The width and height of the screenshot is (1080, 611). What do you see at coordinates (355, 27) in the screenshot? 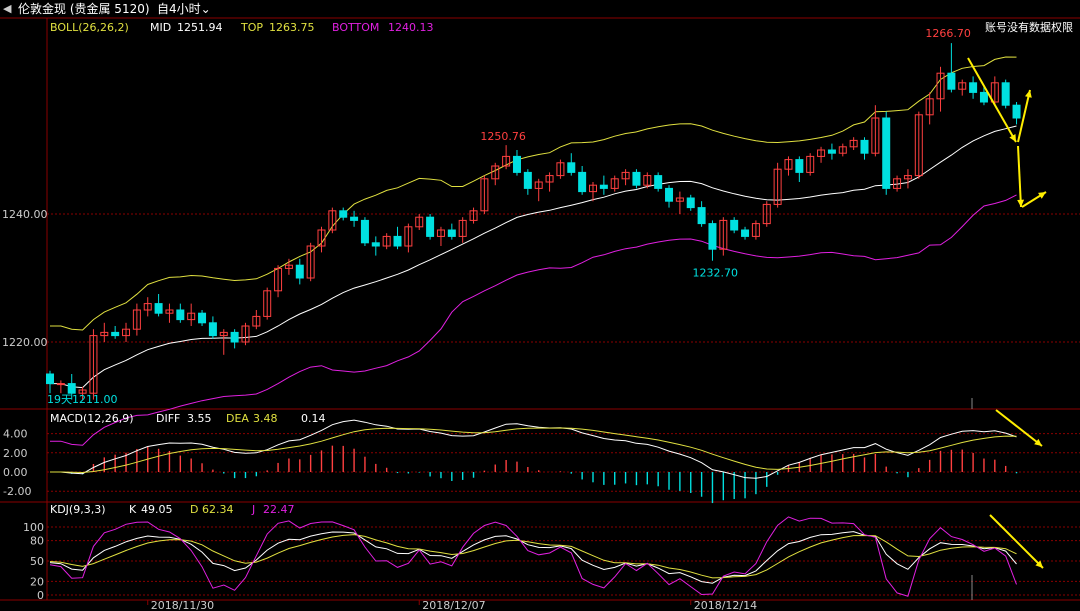
I see `boll-bottom-label: BOTTOM` at bounding box center [355, 27].